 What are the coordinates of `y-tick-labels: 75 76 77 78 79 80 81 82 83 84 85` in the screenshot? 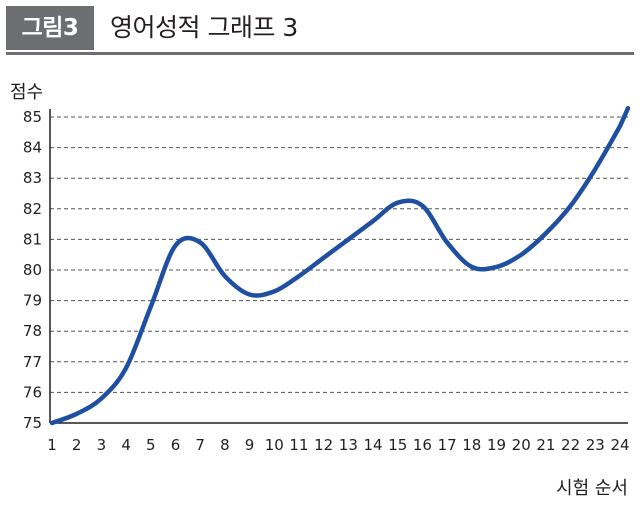 It's located at (32, 270).